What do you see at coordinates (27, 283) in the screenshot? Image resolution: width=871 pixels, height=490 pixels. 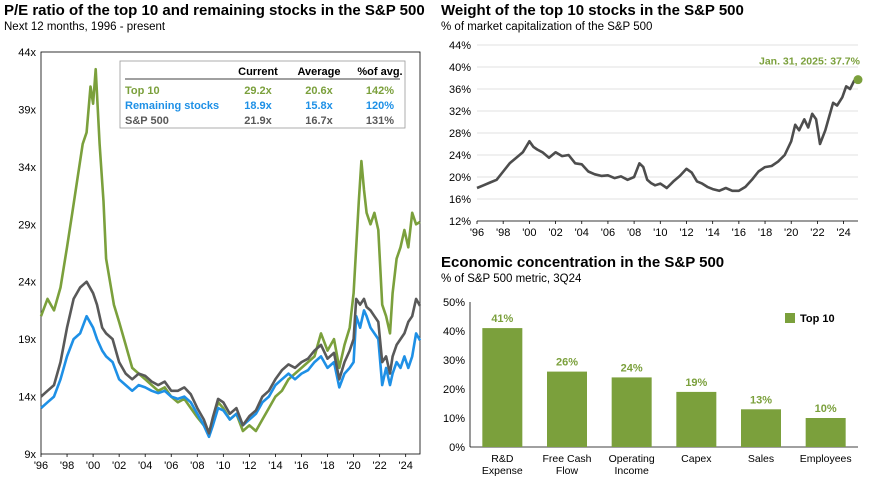 I see `pe-y-tick-label: 24x` at bounding box center [27, 283].